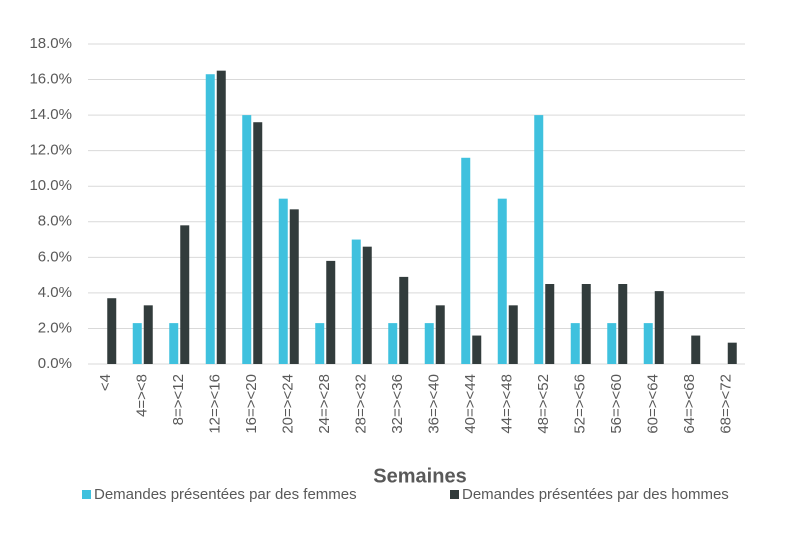 The width and height of the screenshot is (800, 535). What do you see at coordinates (507, 404) in the screenshot?
I see `x-tick-label: 44=><48` at bounding box center [507, 404].